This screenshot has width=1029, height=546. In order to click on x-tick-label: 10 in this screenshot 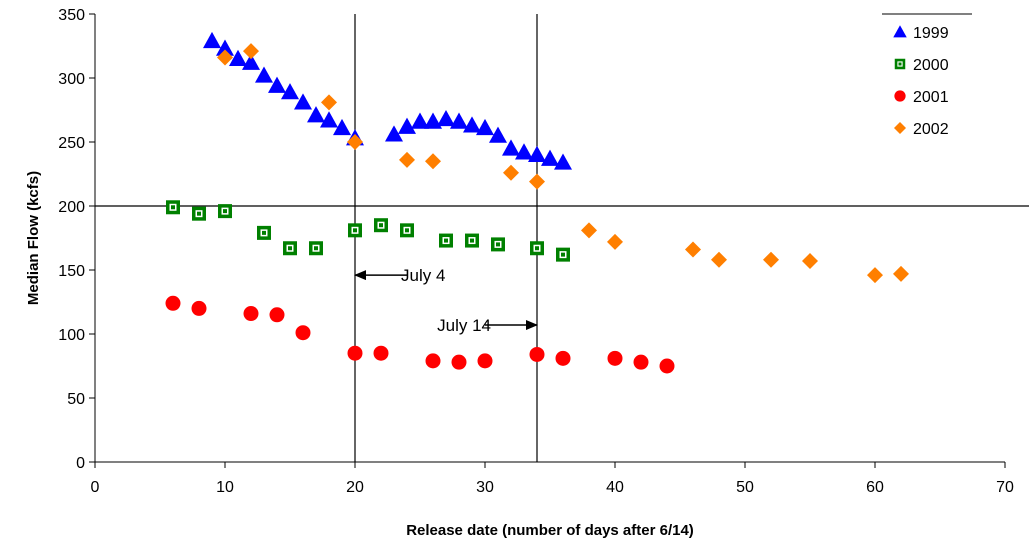, I will do `click(225, 487)`.